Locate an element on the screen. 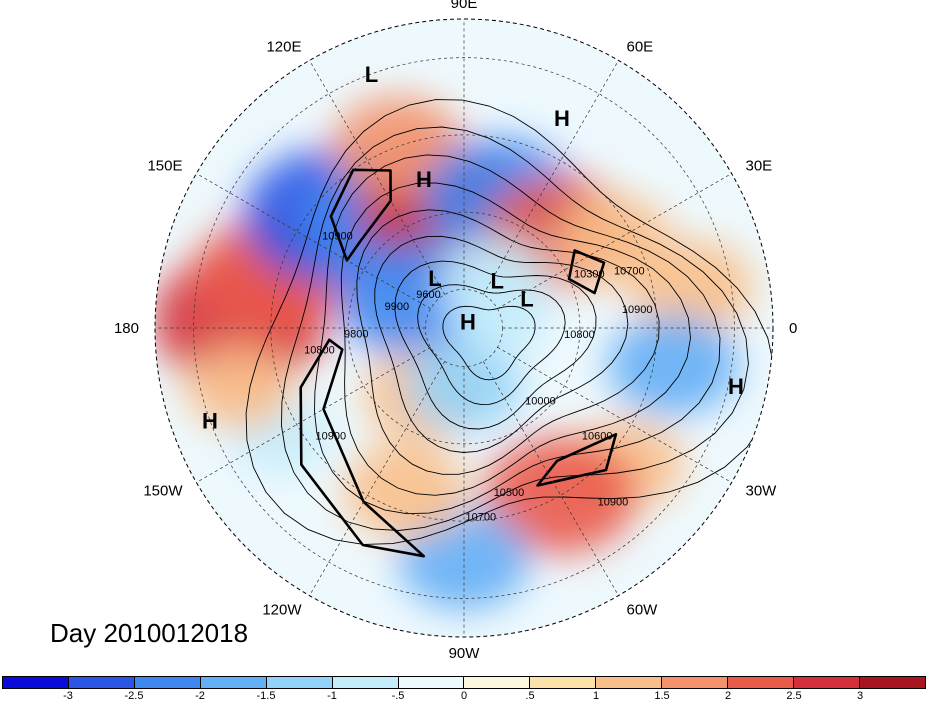 The height and width of the screenshot is (702, 928). longitude-label: 60W is located at coordinates (643, 610).